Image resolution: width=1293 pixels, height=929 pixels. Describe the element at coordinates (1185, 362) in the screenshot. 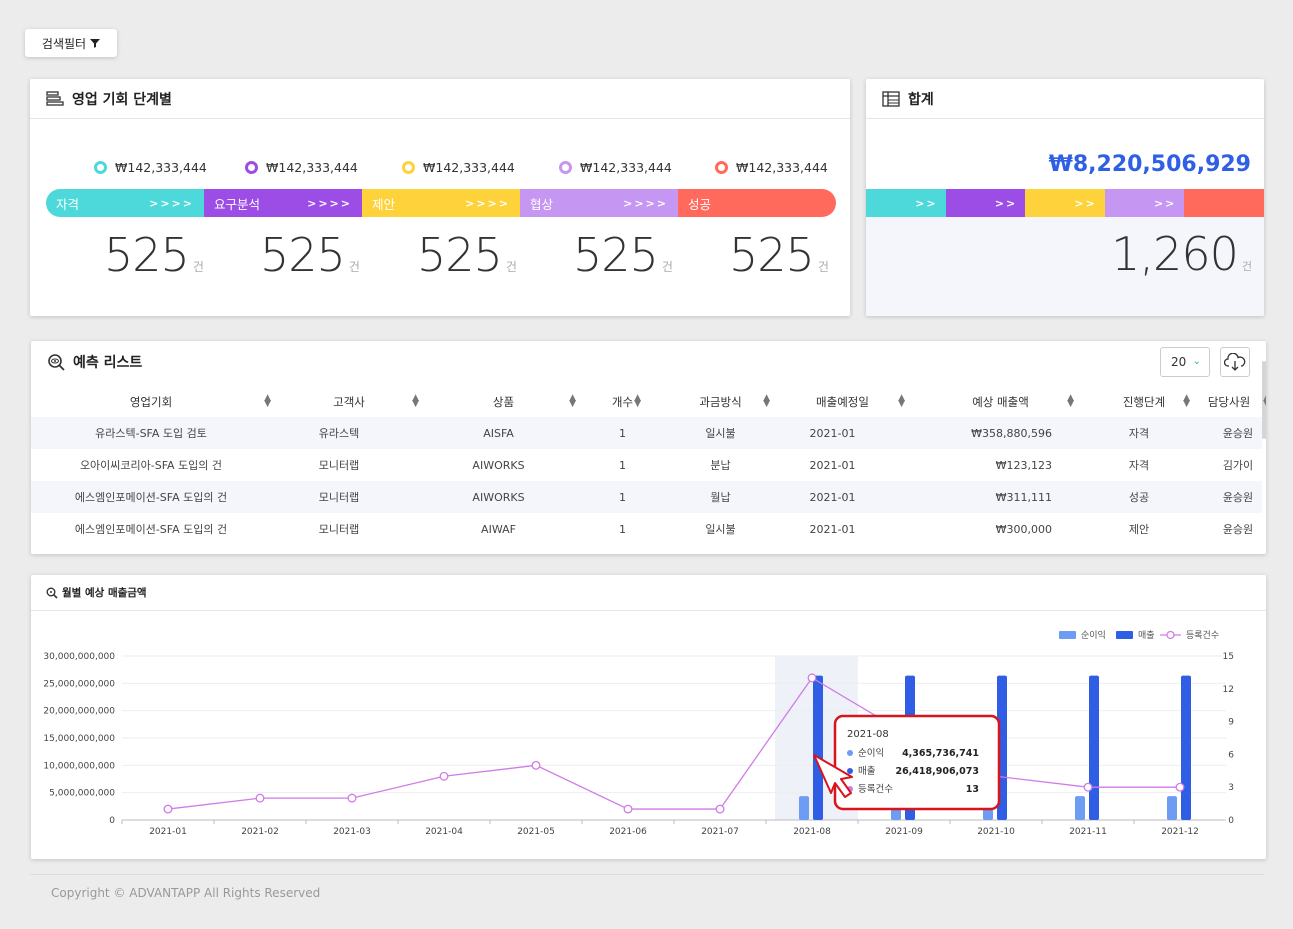

I see `page-size-select: 20 ⌄` at that location.